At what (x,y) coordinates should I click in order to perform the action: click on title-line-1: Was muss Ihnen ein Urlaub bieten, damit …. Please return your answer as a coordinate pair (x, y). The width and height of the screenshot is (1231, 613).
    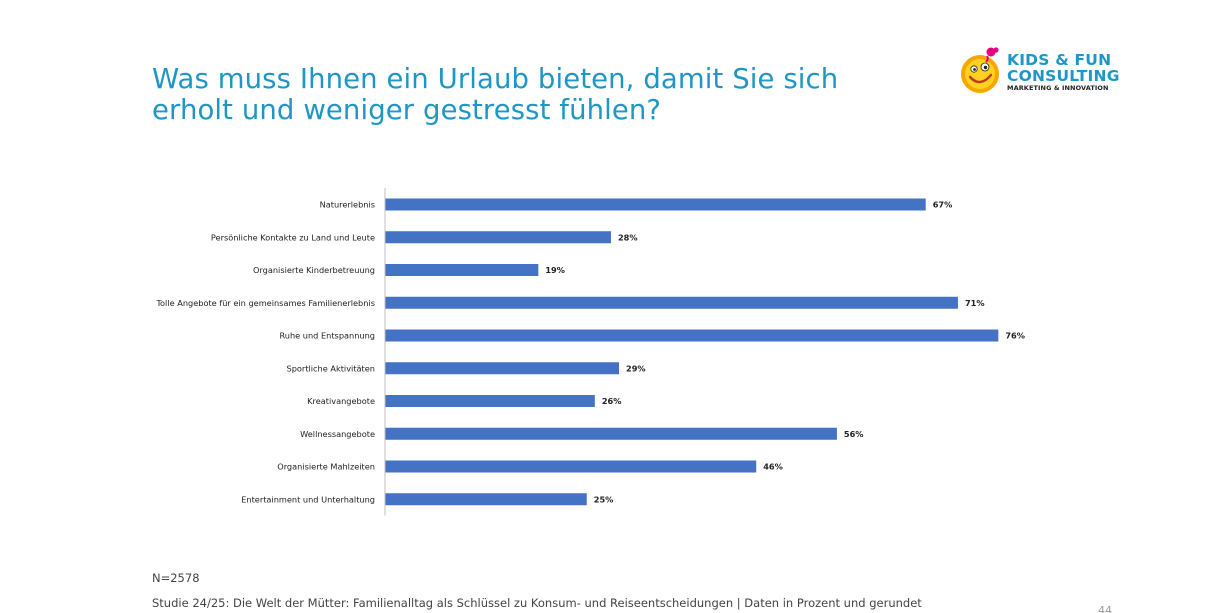
    Looking at the image, I should click on (495, 79).